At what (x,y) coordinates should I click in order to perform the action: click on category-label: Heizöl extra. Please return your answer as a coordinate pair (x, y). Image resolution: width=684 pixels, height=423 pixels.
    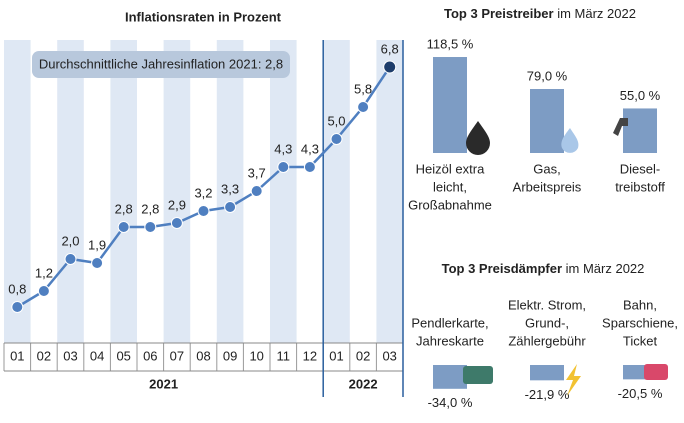
    Looking at the image, I should click on (450, 168).